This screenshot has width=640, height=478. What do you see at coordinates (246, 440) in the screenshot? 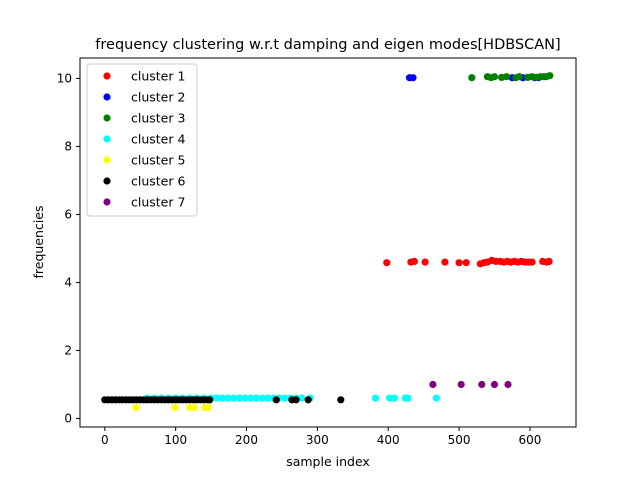
I see `x-tick-label: 200` at bounding box center [246, 440].